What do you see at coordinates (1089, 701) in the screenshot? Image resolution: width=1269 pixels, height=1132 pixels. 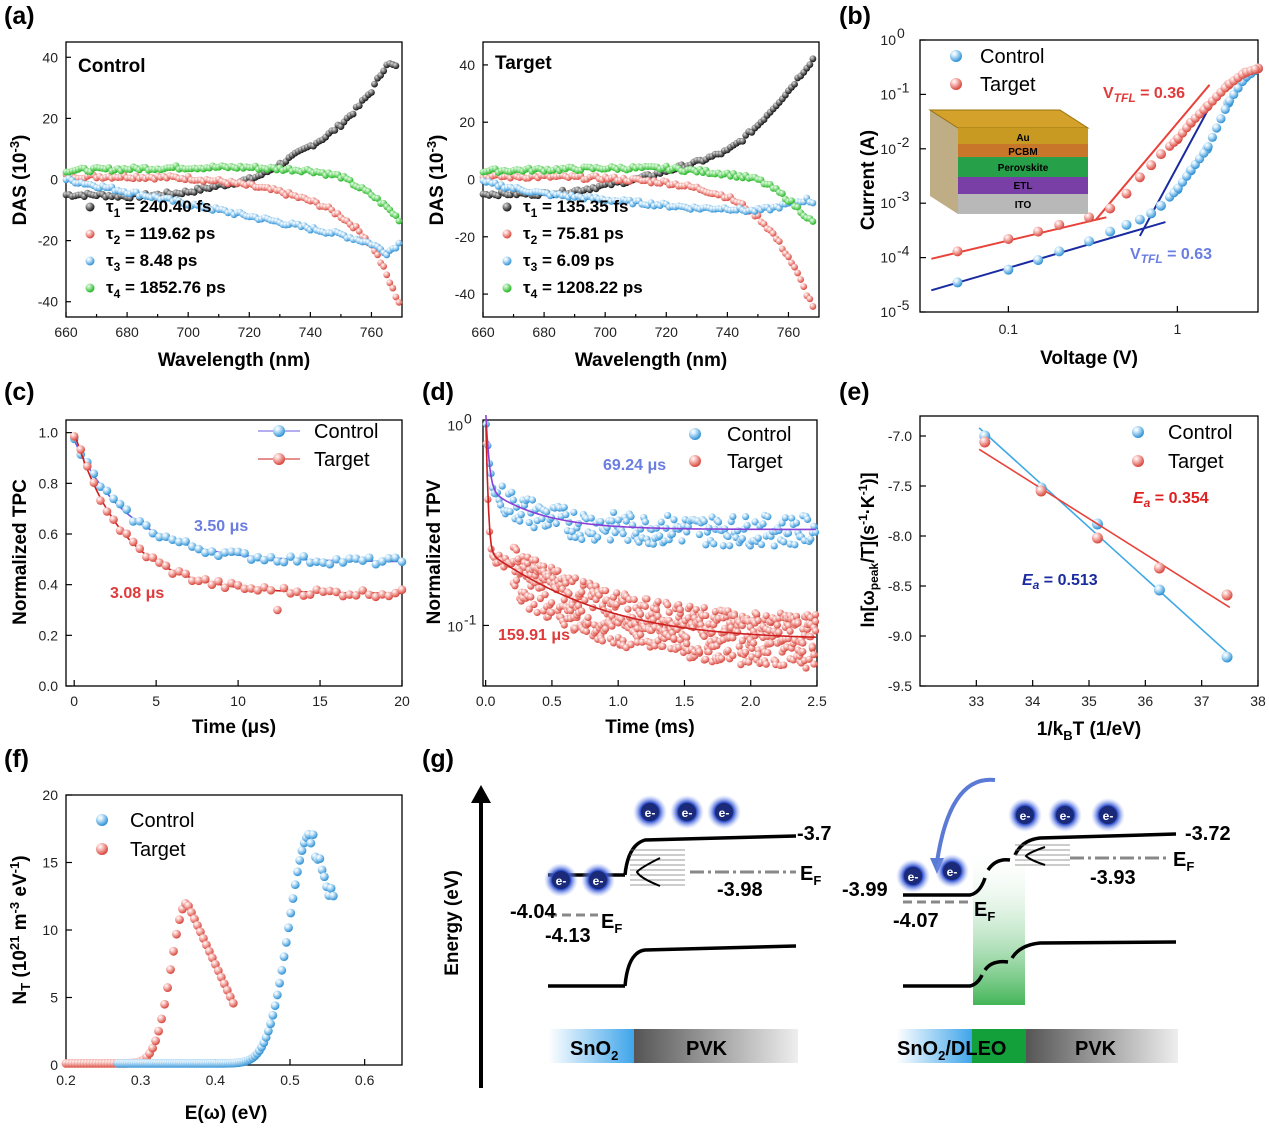 I see `tick-label: 35` at bounding box center [1089, 701].